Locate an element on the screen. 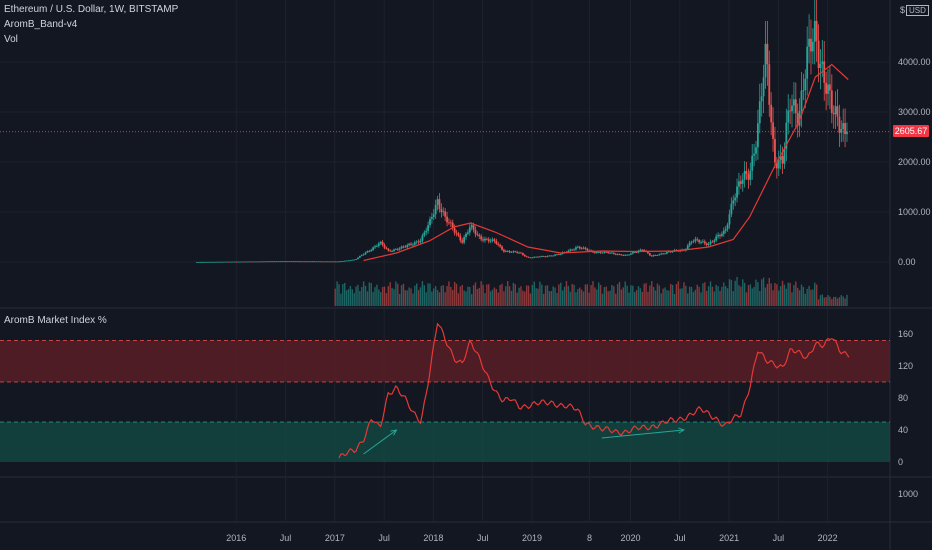  indicator-band-label: AromB_Band-v4 is located at coordinates (41, 24).